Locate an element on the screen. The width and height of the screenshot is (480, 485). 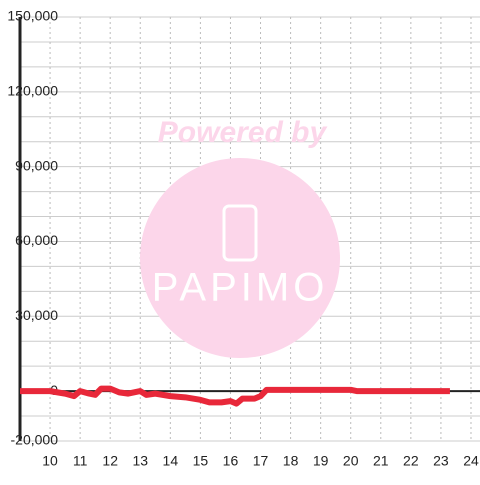
x-tick-label: 16 is located at coordinates (231, 461).